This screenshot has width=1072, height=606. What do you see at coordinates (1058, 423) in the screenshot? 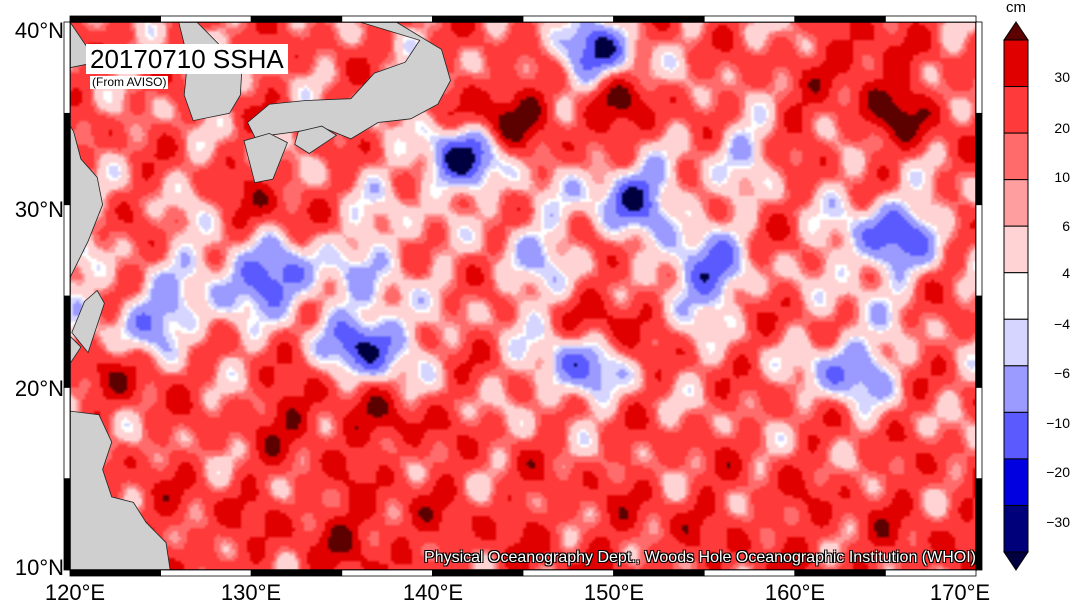
I see `colorbar-label-neg10: −10` at bounding box center [1058, 423].